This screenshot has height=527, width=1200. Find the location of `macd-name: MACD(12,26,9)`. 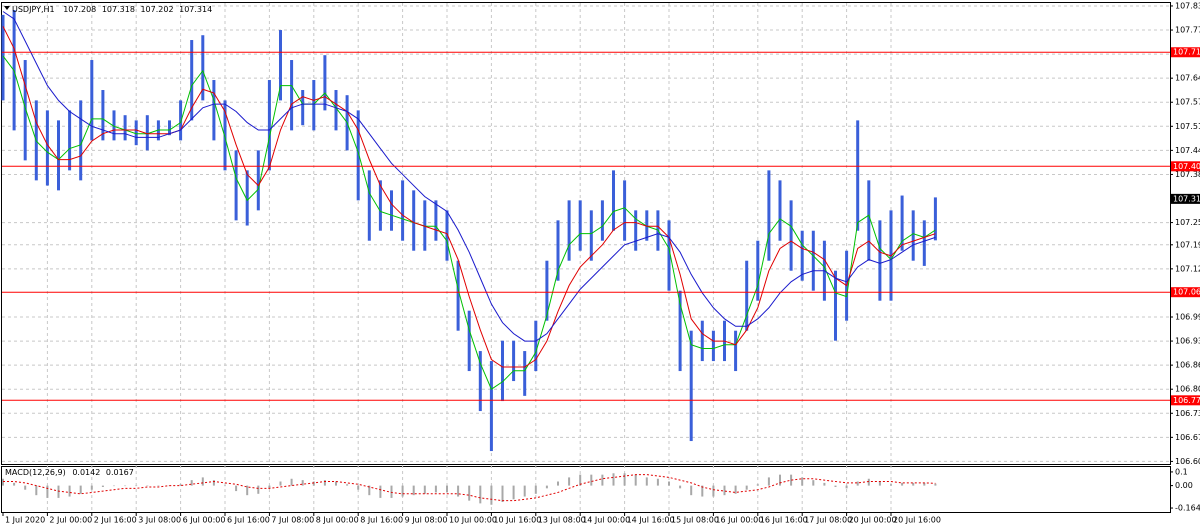

macd-name: MACD(12,26,9) is located at coordinates (35, 472).